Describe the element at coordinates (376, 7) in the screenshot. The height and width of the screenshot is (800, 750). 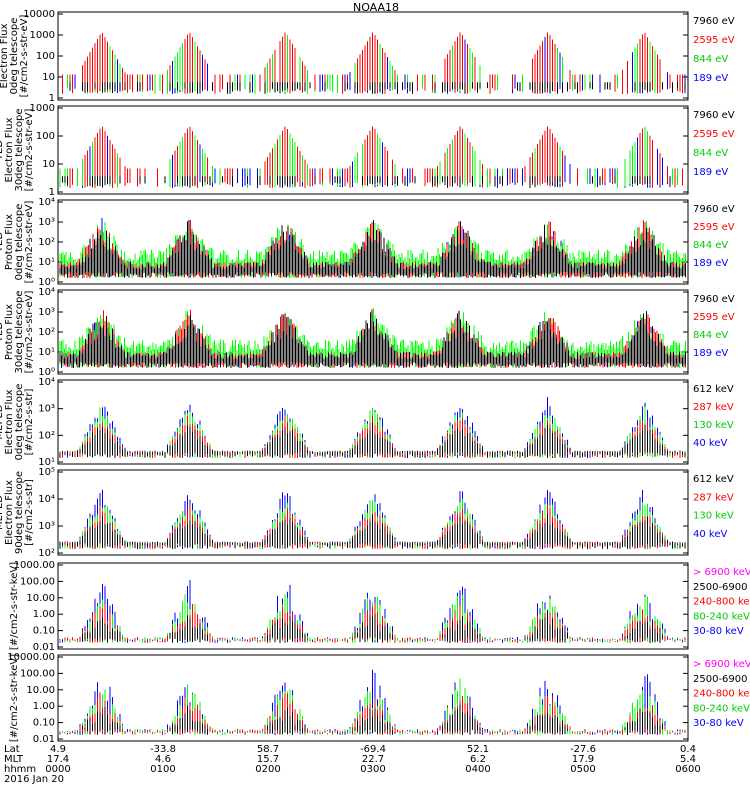
I see `chart-title: NOAA18` at that location.